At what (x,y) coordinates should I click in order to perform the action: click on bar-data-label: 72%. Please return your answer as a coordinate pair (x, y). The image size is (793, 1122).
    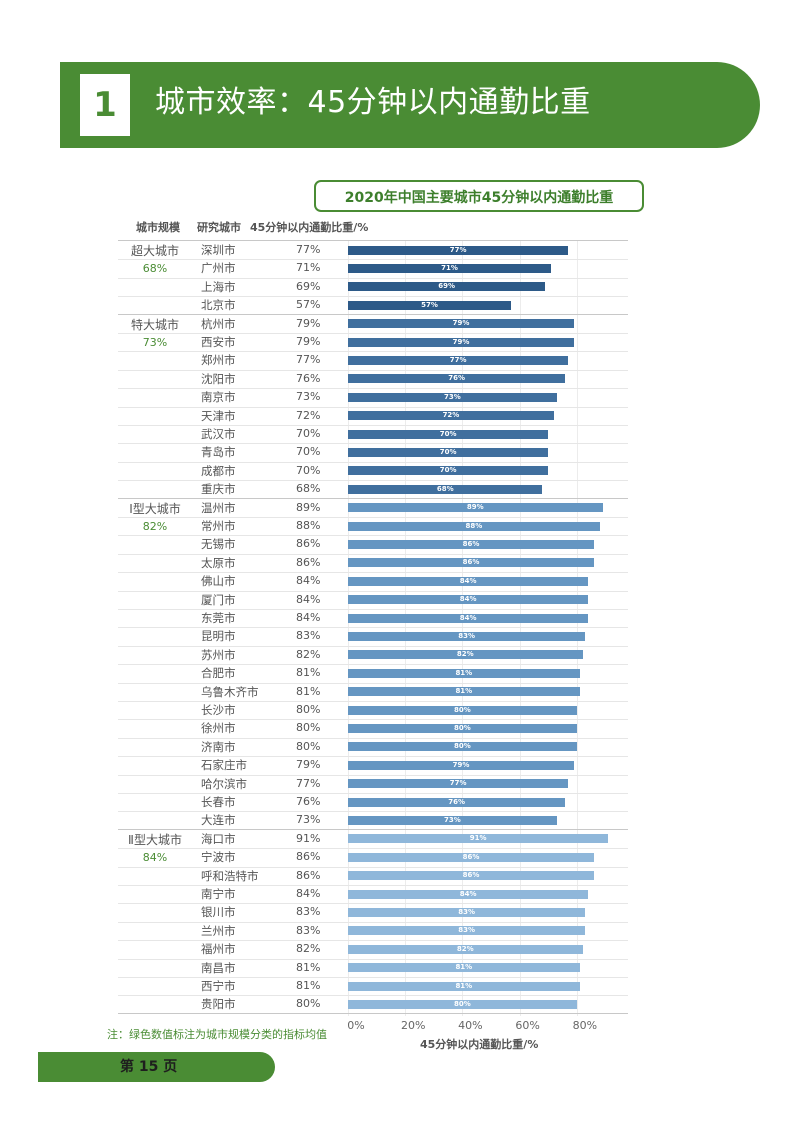
    Looking at the image, I should click on (451, 415).